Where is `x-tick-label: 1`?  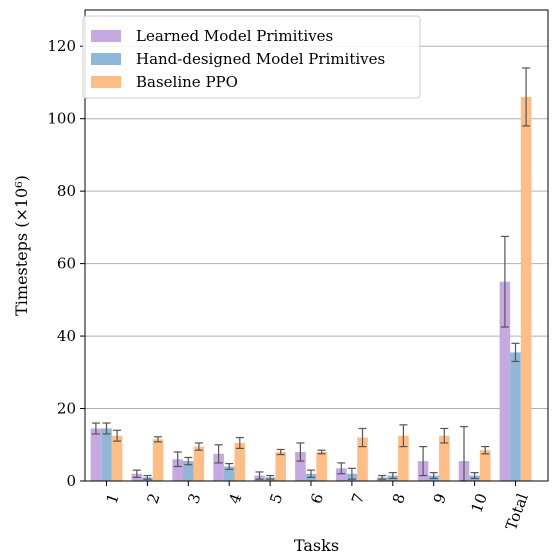 x-tick-label: 1 is located at coordinates (113, 498).